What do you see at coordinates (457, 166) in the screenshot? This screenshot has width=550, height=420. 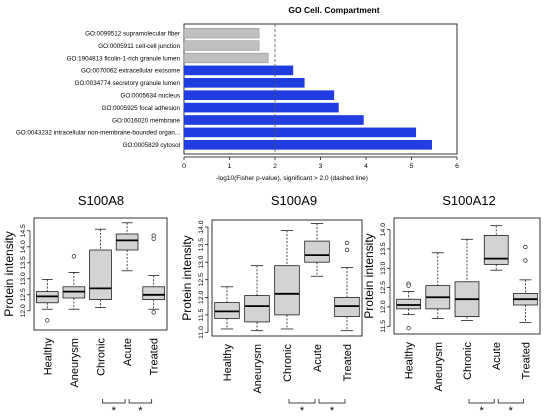 I see `go-x-tick-label: 6` at bounding box center [457, 166].